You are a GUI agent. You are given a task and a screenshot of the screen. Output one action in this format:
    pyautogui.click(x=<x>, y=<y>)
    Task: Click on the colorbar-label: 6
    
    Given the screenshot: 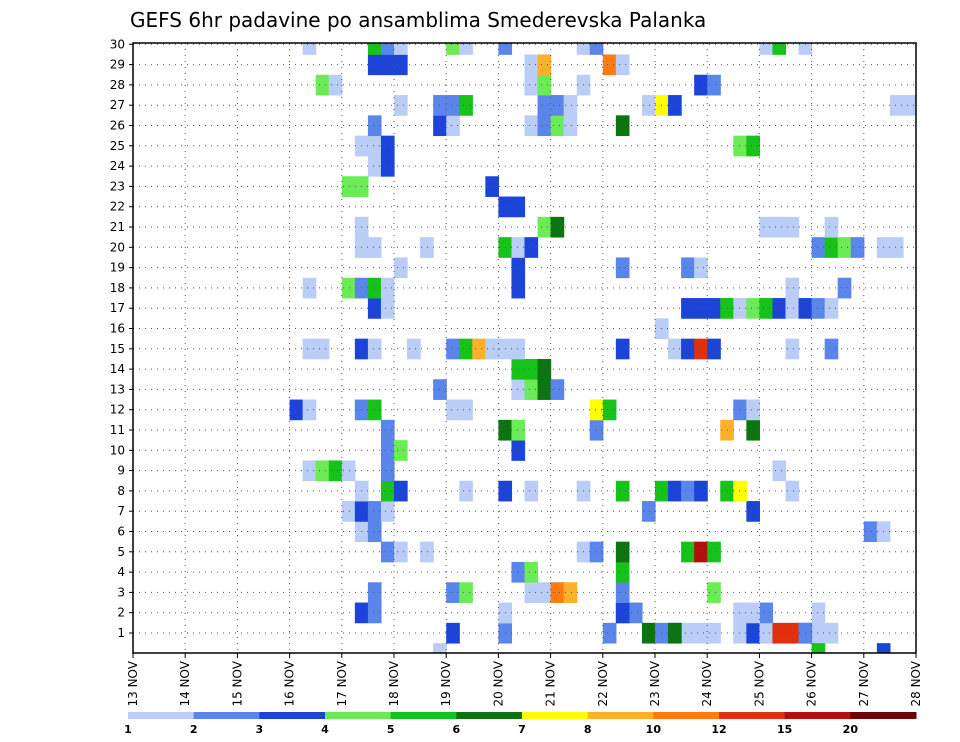 What is the action you would take?
    pyautogui.click(x=457, y=729)
    